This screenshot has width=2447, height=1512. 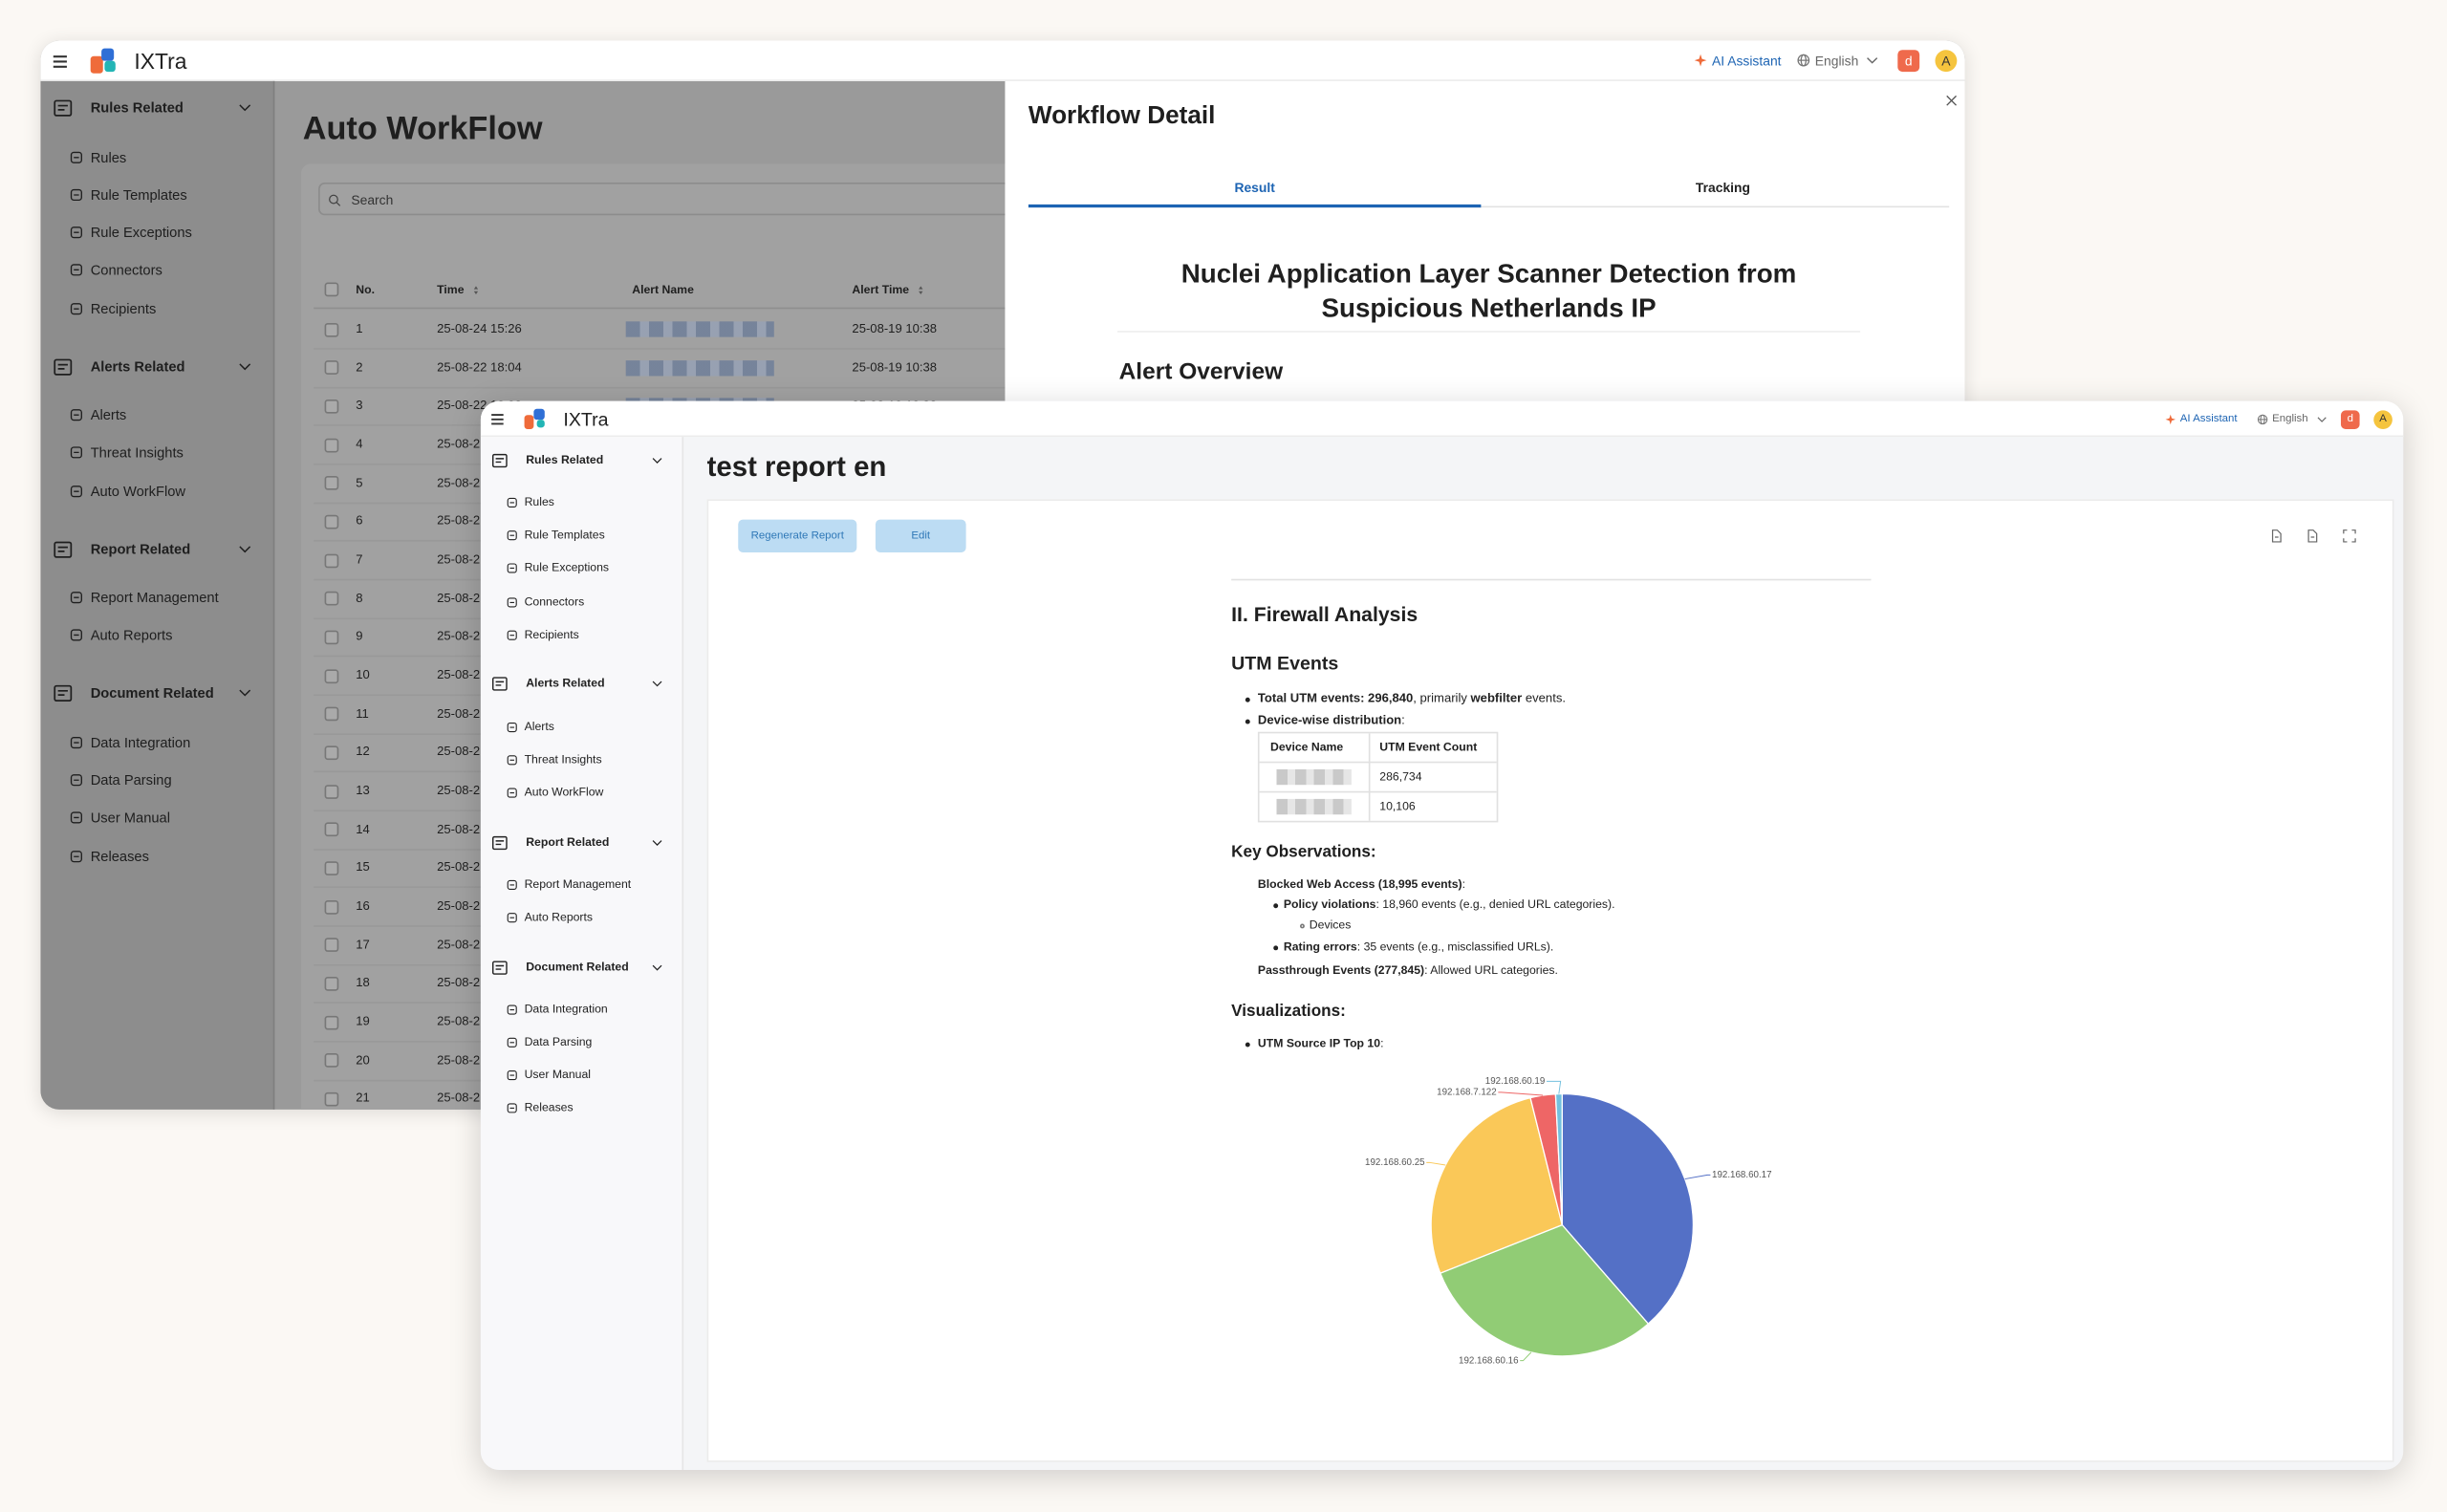 I want to click on close-icon, so click(x=1951, y=100).